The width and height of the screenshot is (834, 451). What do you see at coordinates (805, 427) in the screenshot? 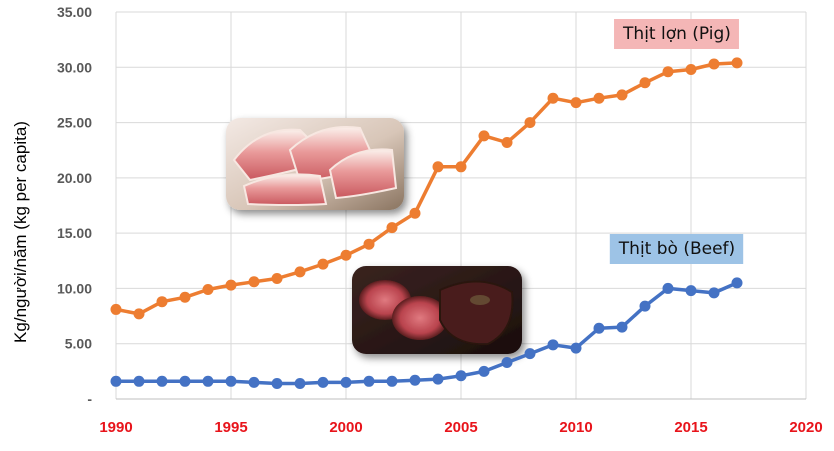
I see `x-tick-label: 2020` at bounding box center [805, 427].